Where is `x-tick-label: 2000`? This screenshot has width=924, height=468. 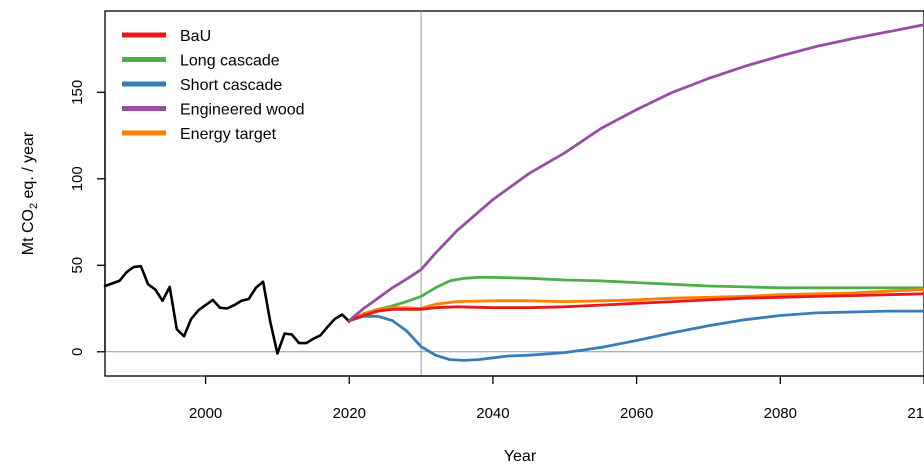 x-tick-label: 2000 is located at coordinates (205, 413).